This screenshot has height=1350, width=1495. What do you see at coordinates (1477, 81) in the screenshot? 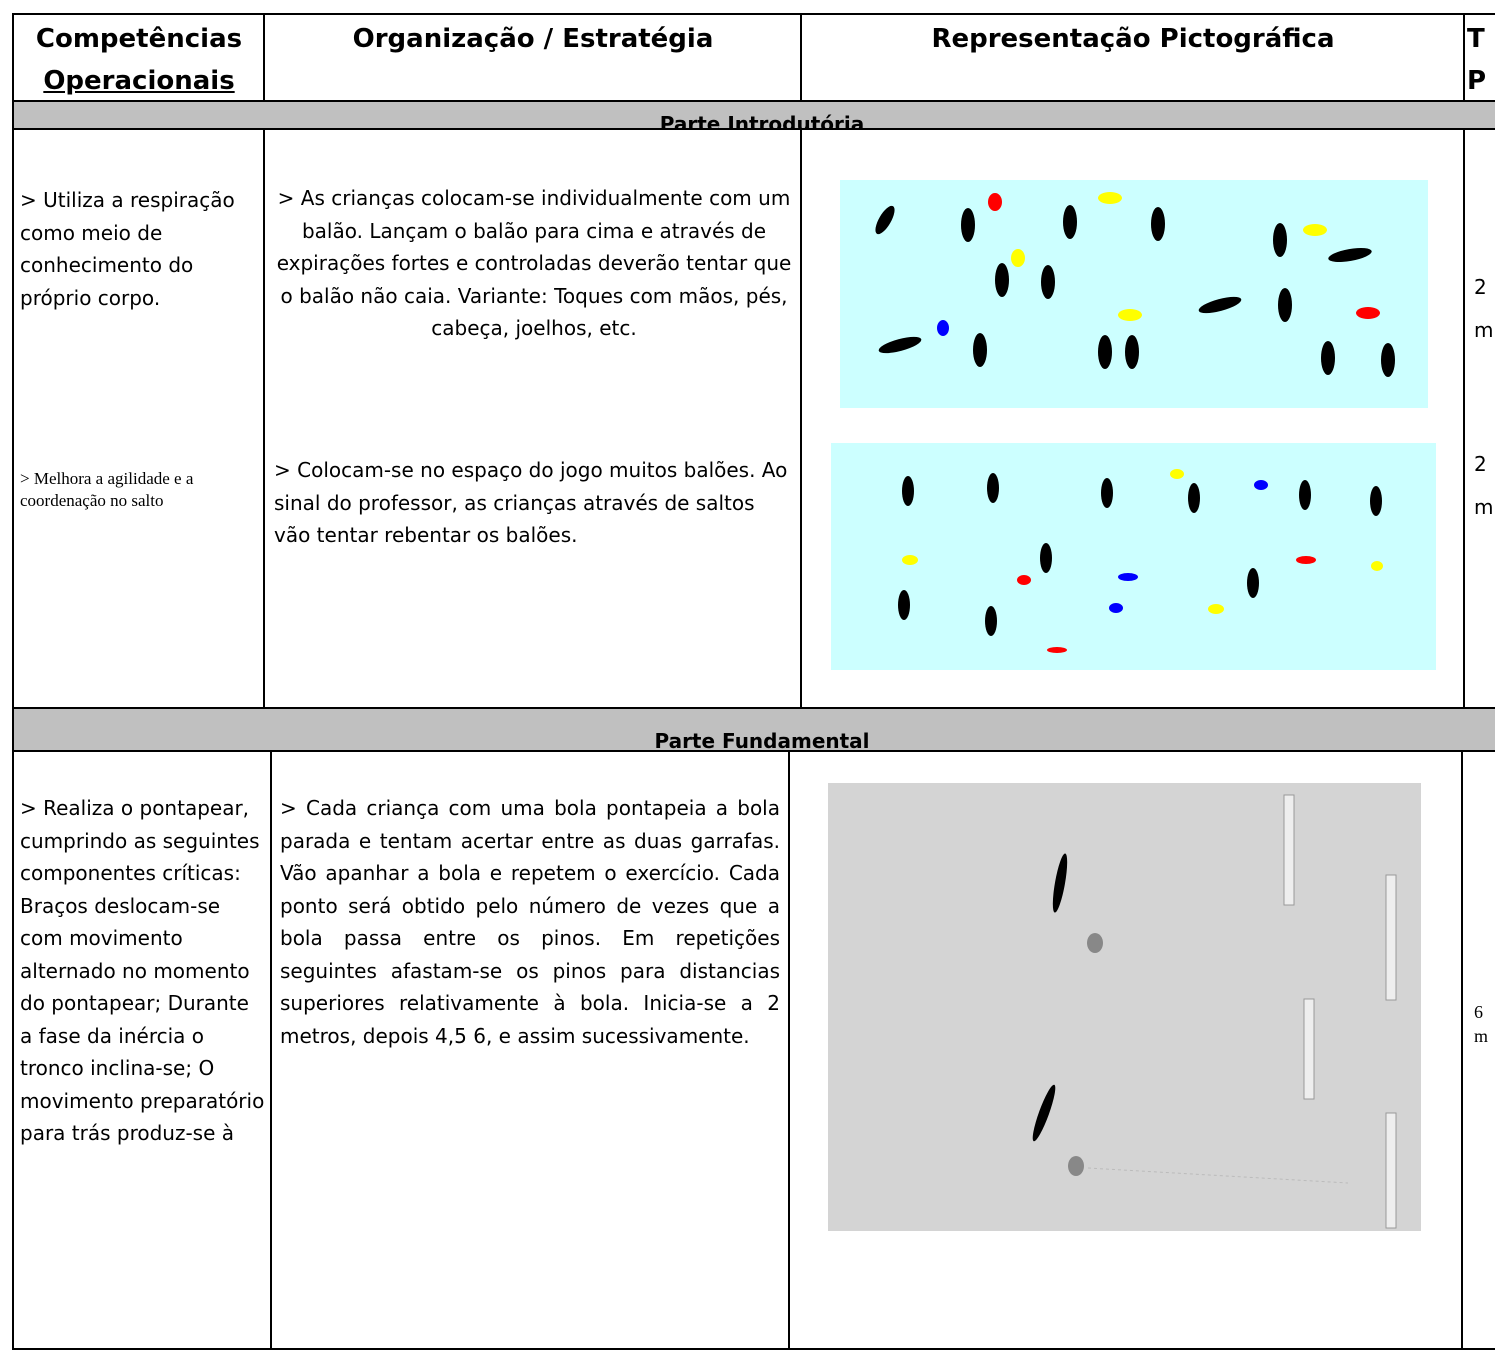
I see `header-text: P` at bounding box center [1477, 81].